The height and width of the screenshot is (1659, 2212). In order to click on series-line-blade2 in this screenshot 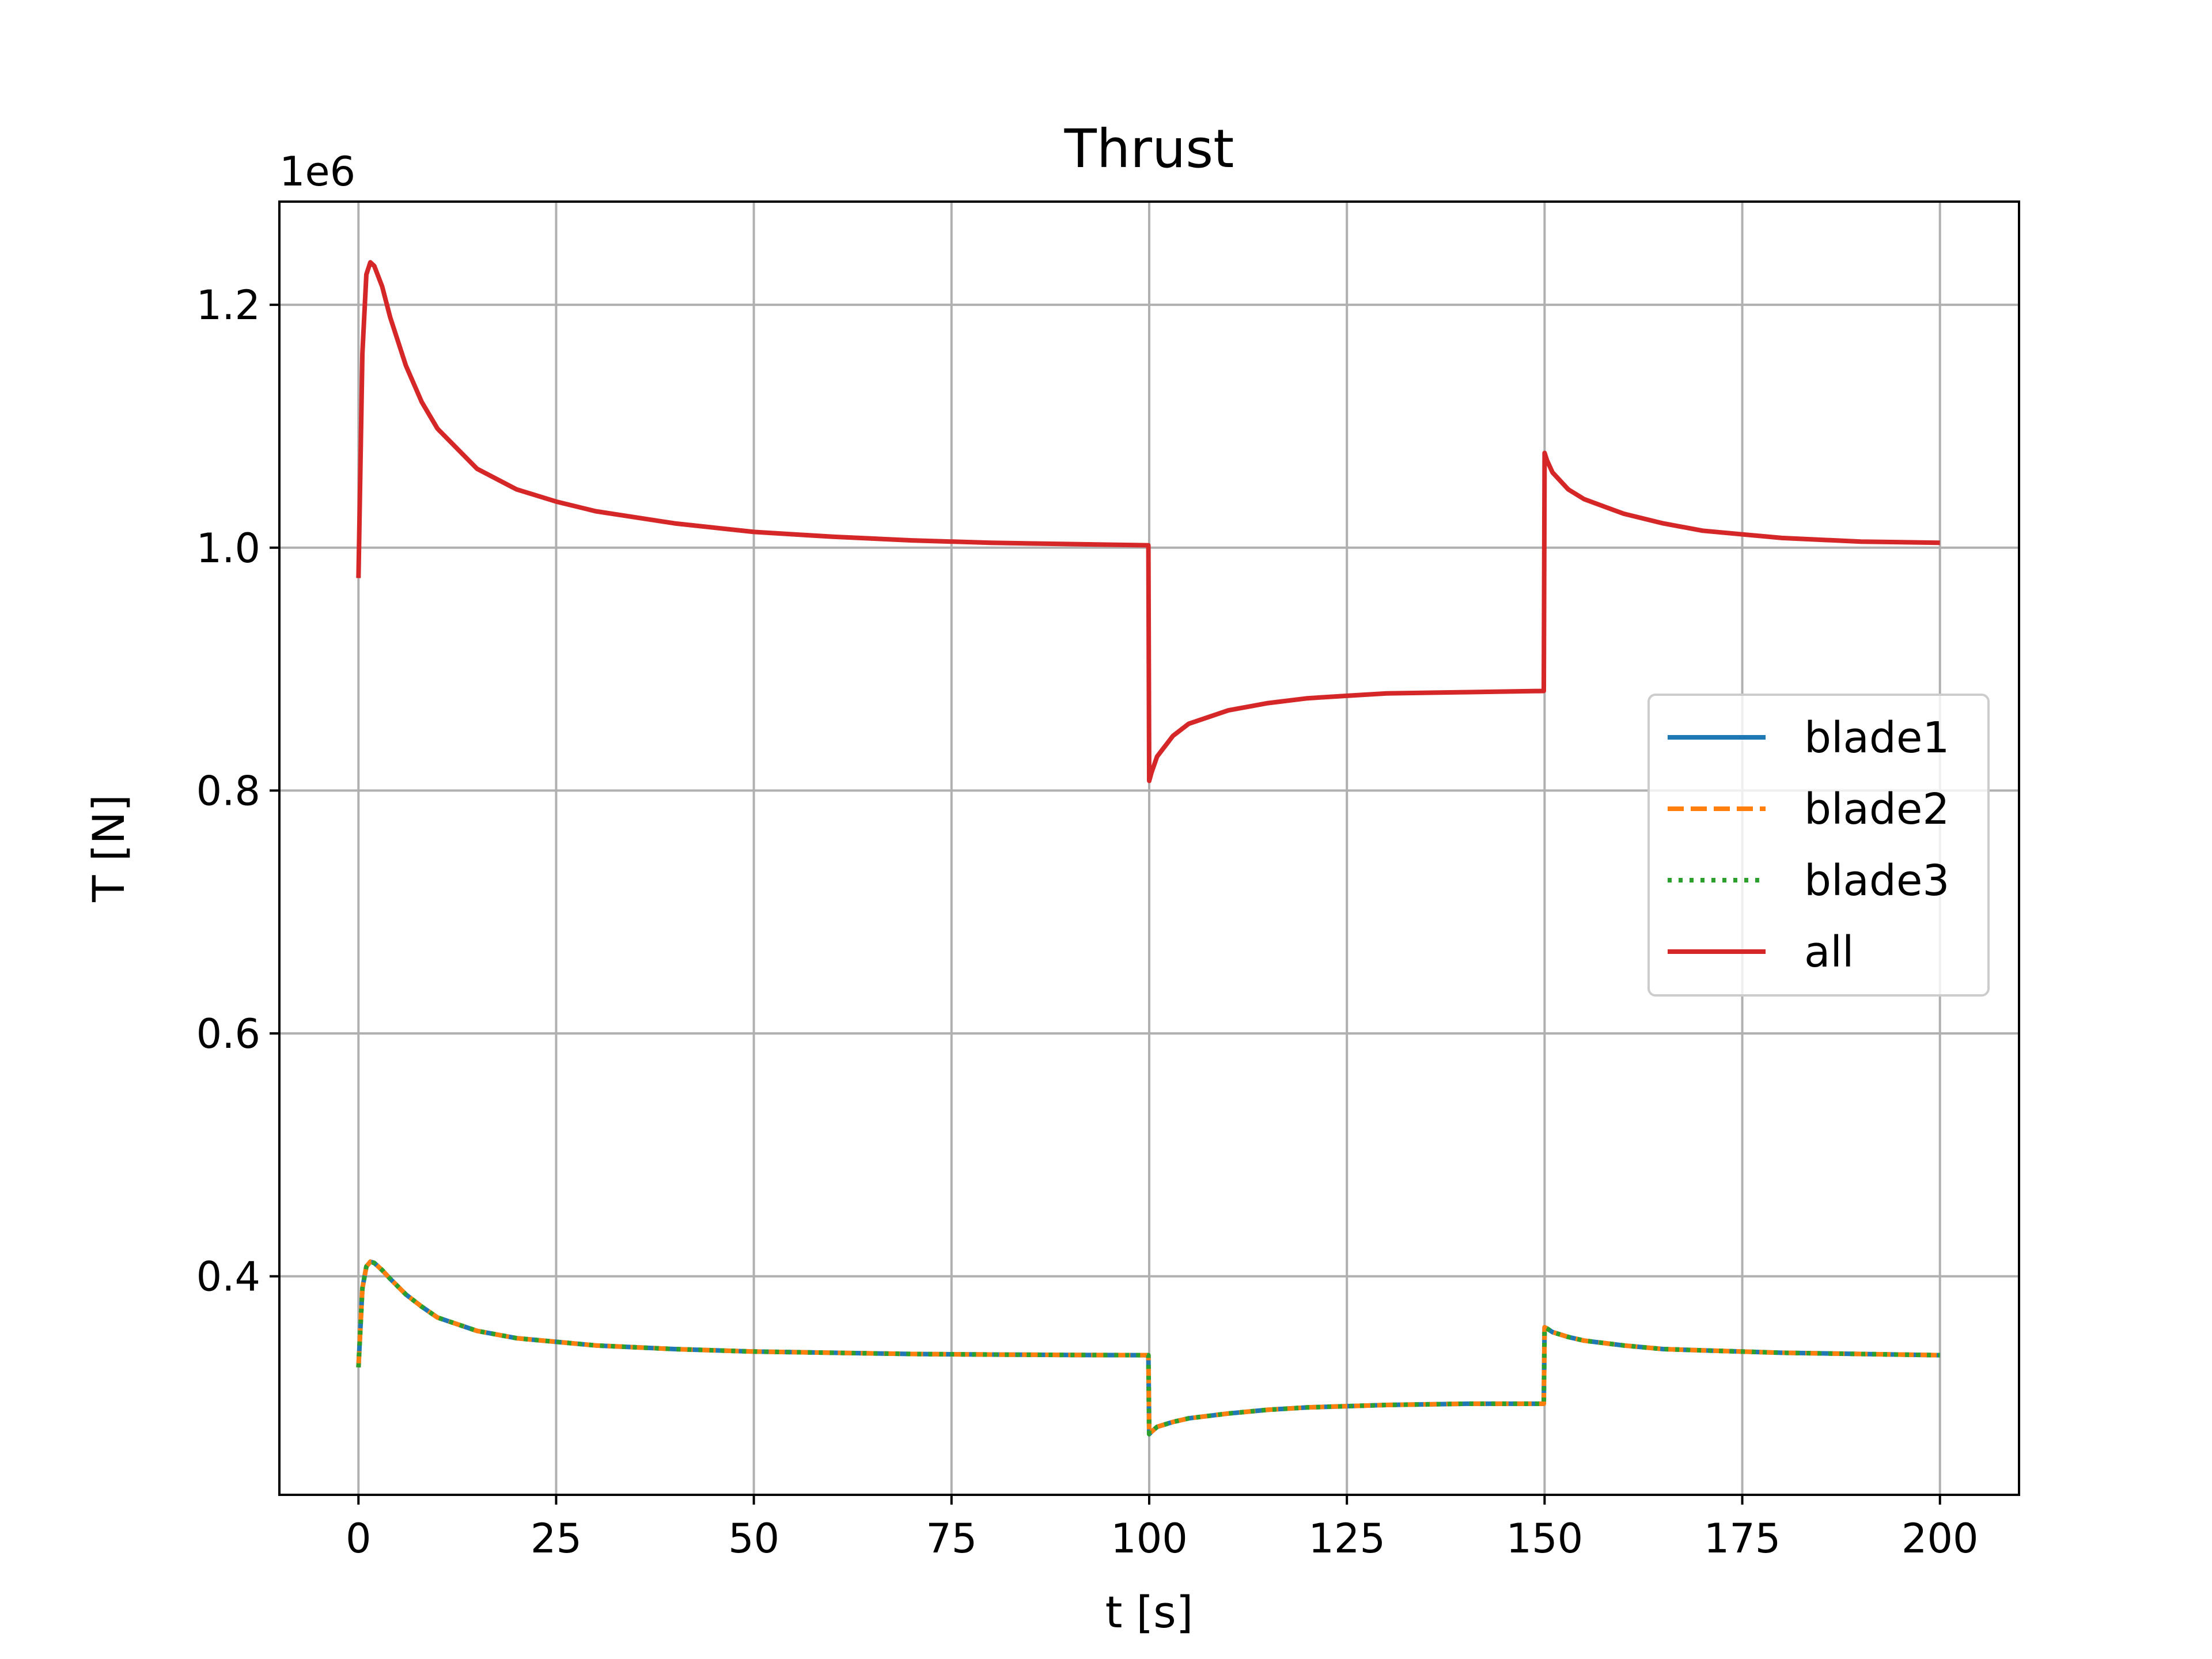, I will do `click(1148, 1348)`.